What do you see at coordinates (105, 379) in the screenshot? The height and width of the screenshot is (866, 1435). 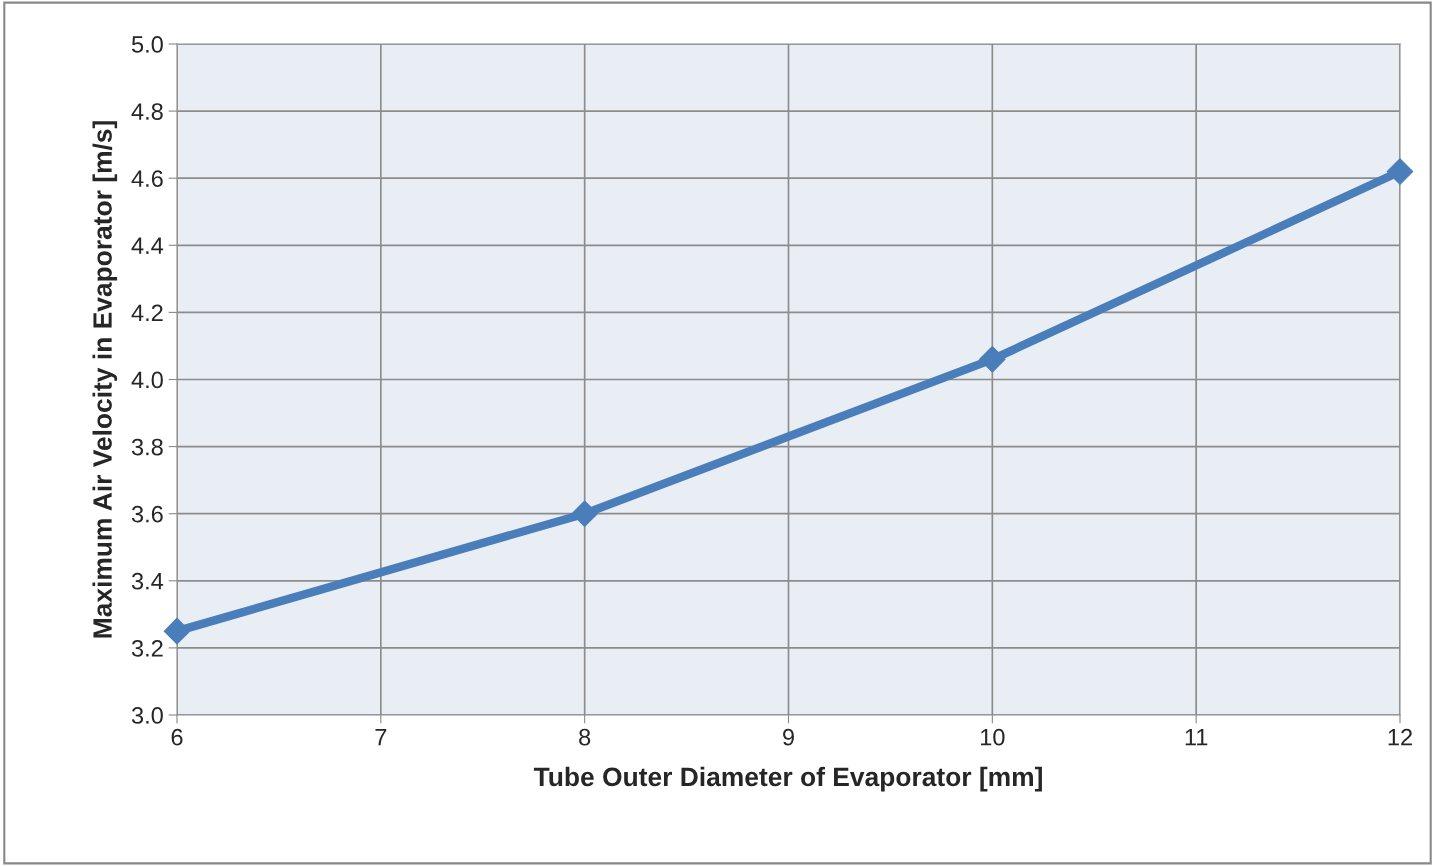 I see `y-axis-title: Maximum Air Velocity in Evaporator [m/s]` at bounding box center [105, 379].